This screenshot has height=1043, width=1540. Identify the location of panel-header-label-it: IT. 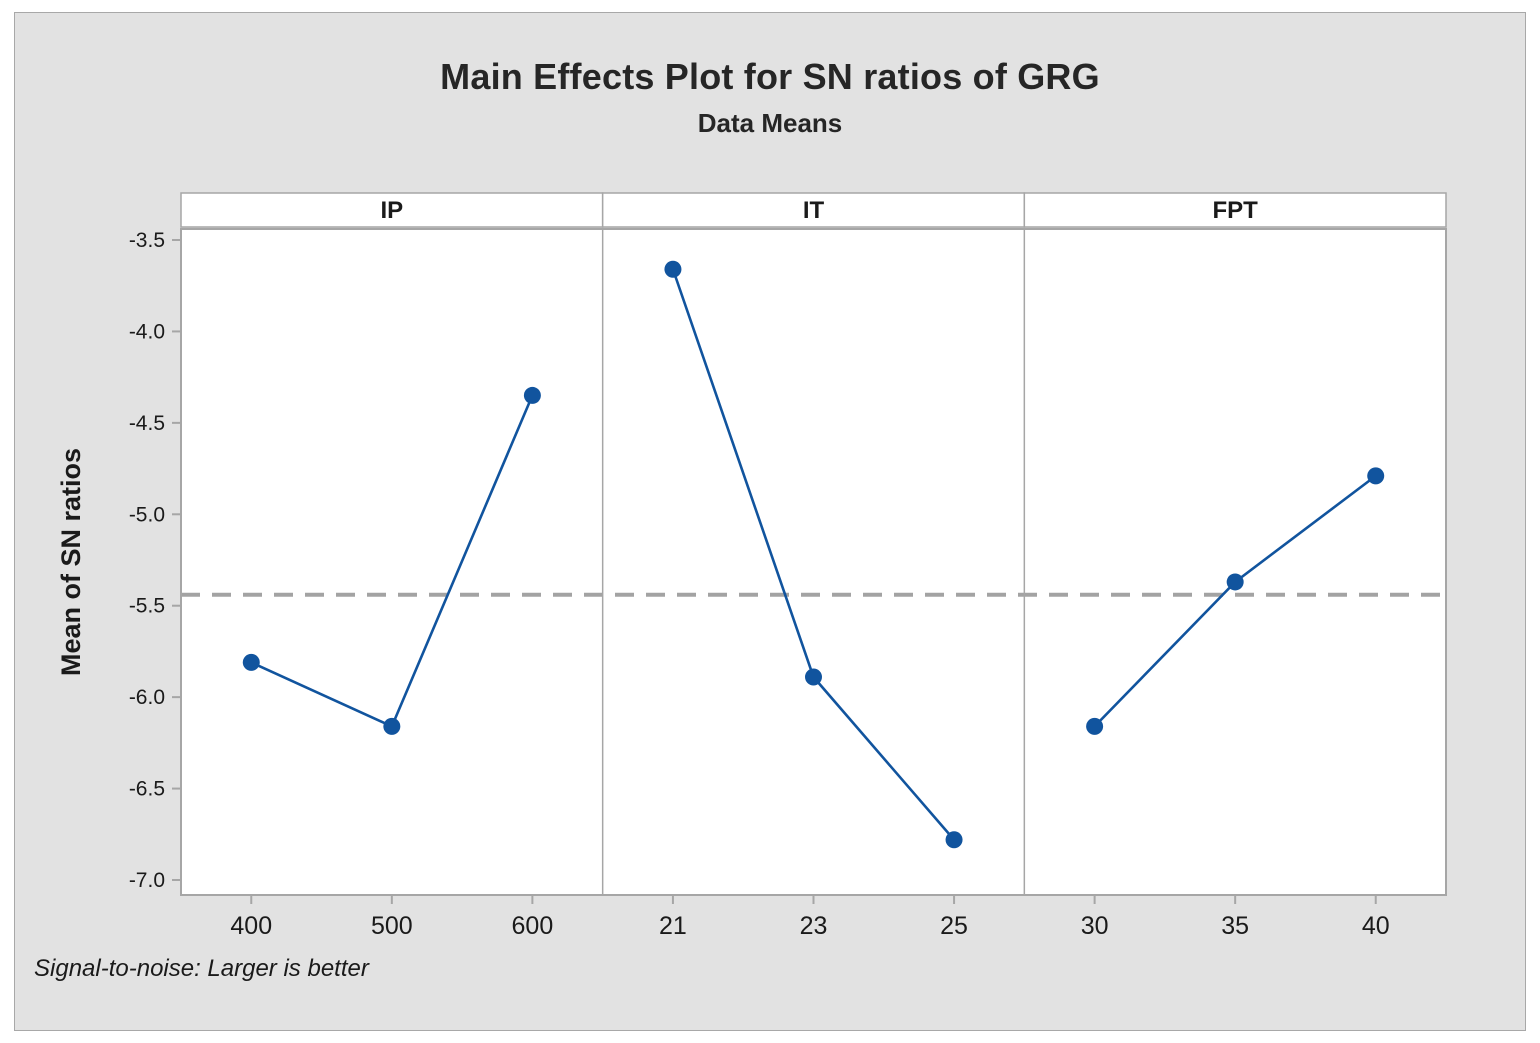
(814, 210).